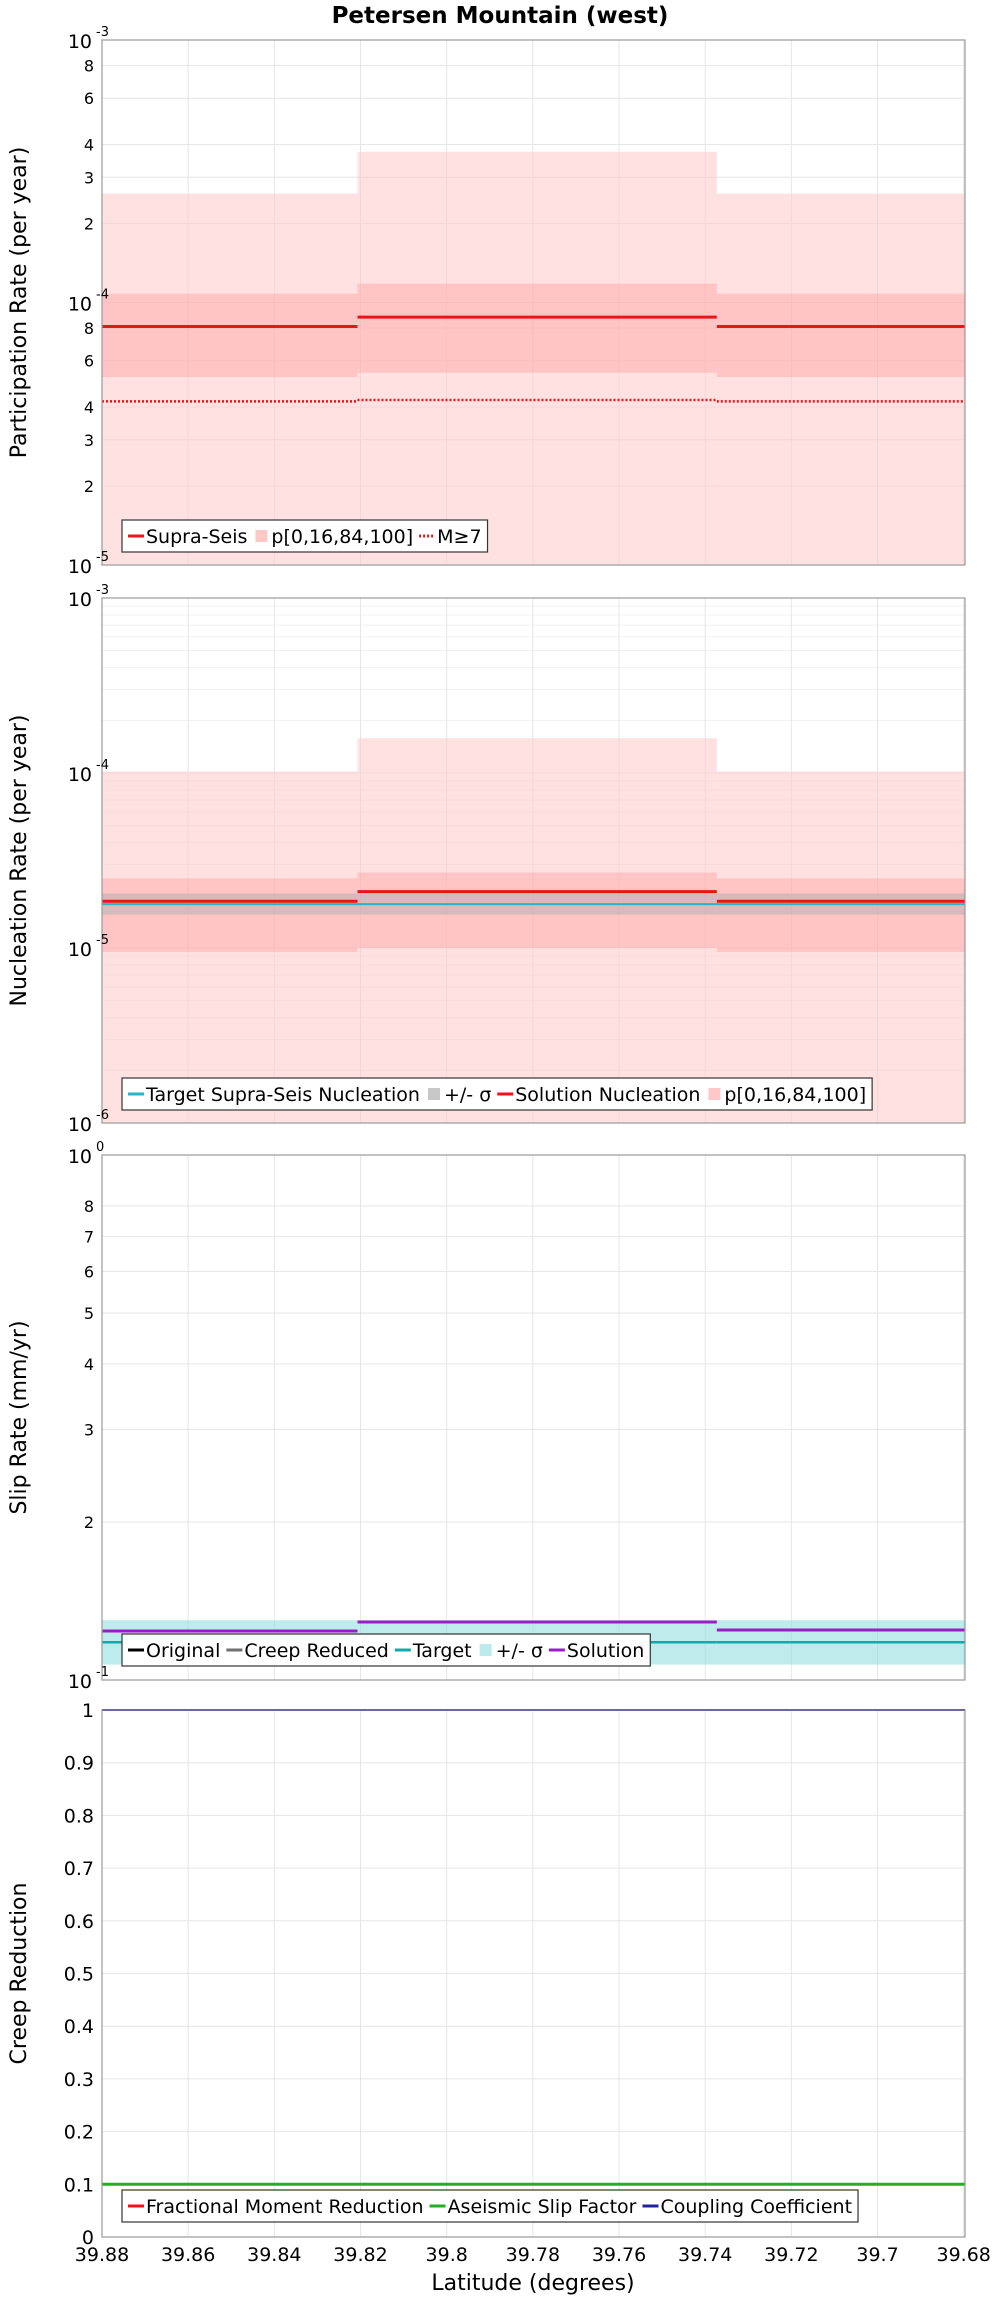 The width and height of the screenshot is (1000, 2300). I want to click on y-tick-label: 0.5, so click(79, 1975).